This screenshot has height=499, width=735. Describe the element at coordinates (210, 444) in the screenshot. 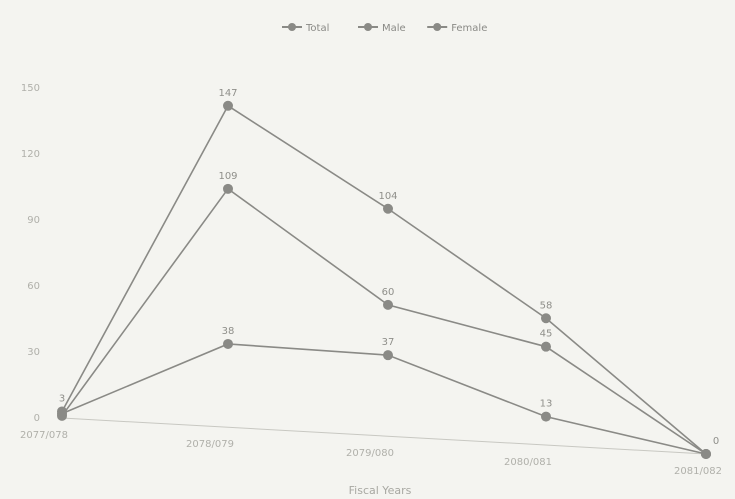

I see `x-tick-label: 2078/079` at that location.